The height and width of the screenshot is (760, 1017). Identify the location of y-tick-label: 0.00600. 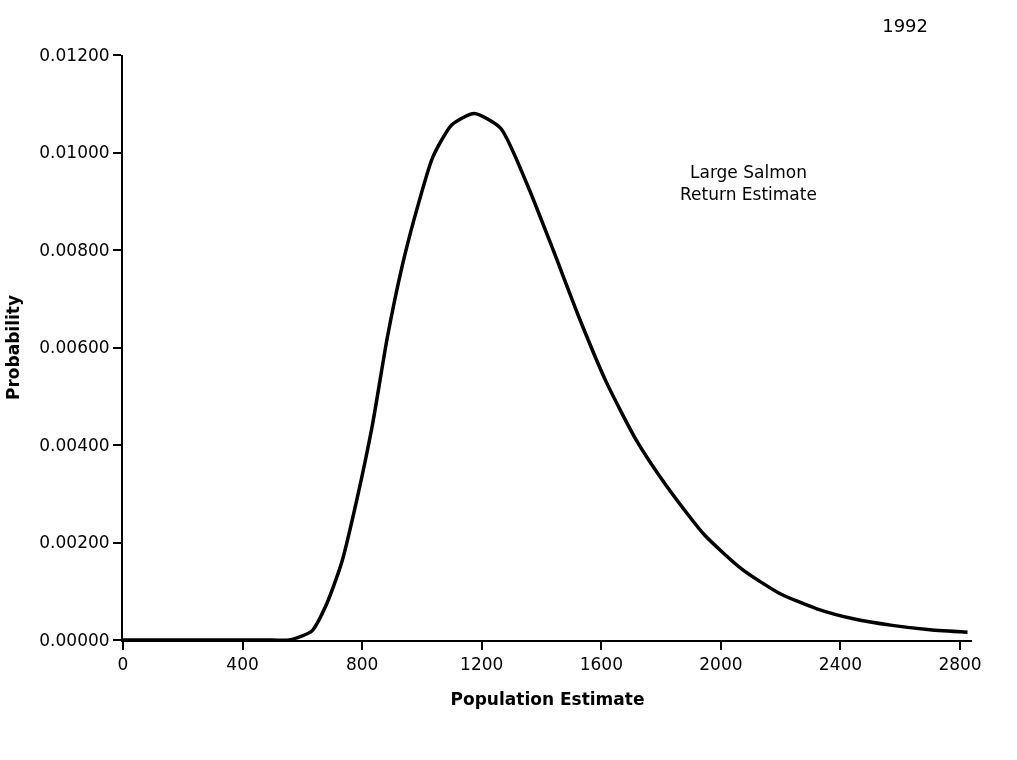
(74, 347).